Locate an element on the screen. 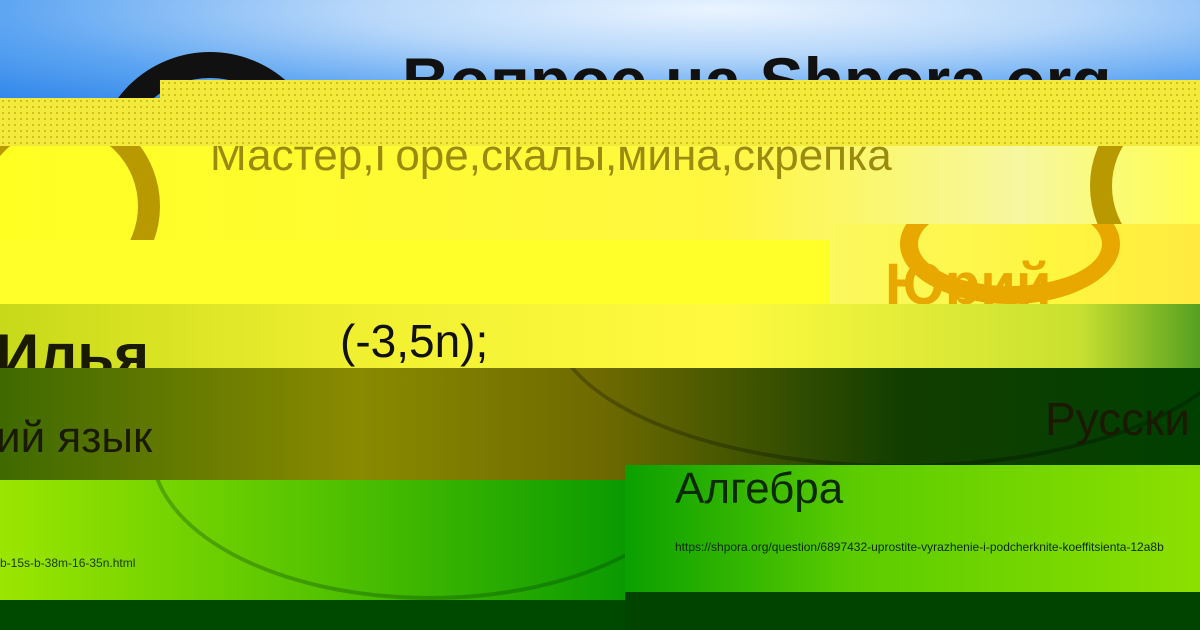  formula-band: (-3,5n); Илья is located at coordinates (600, 337).